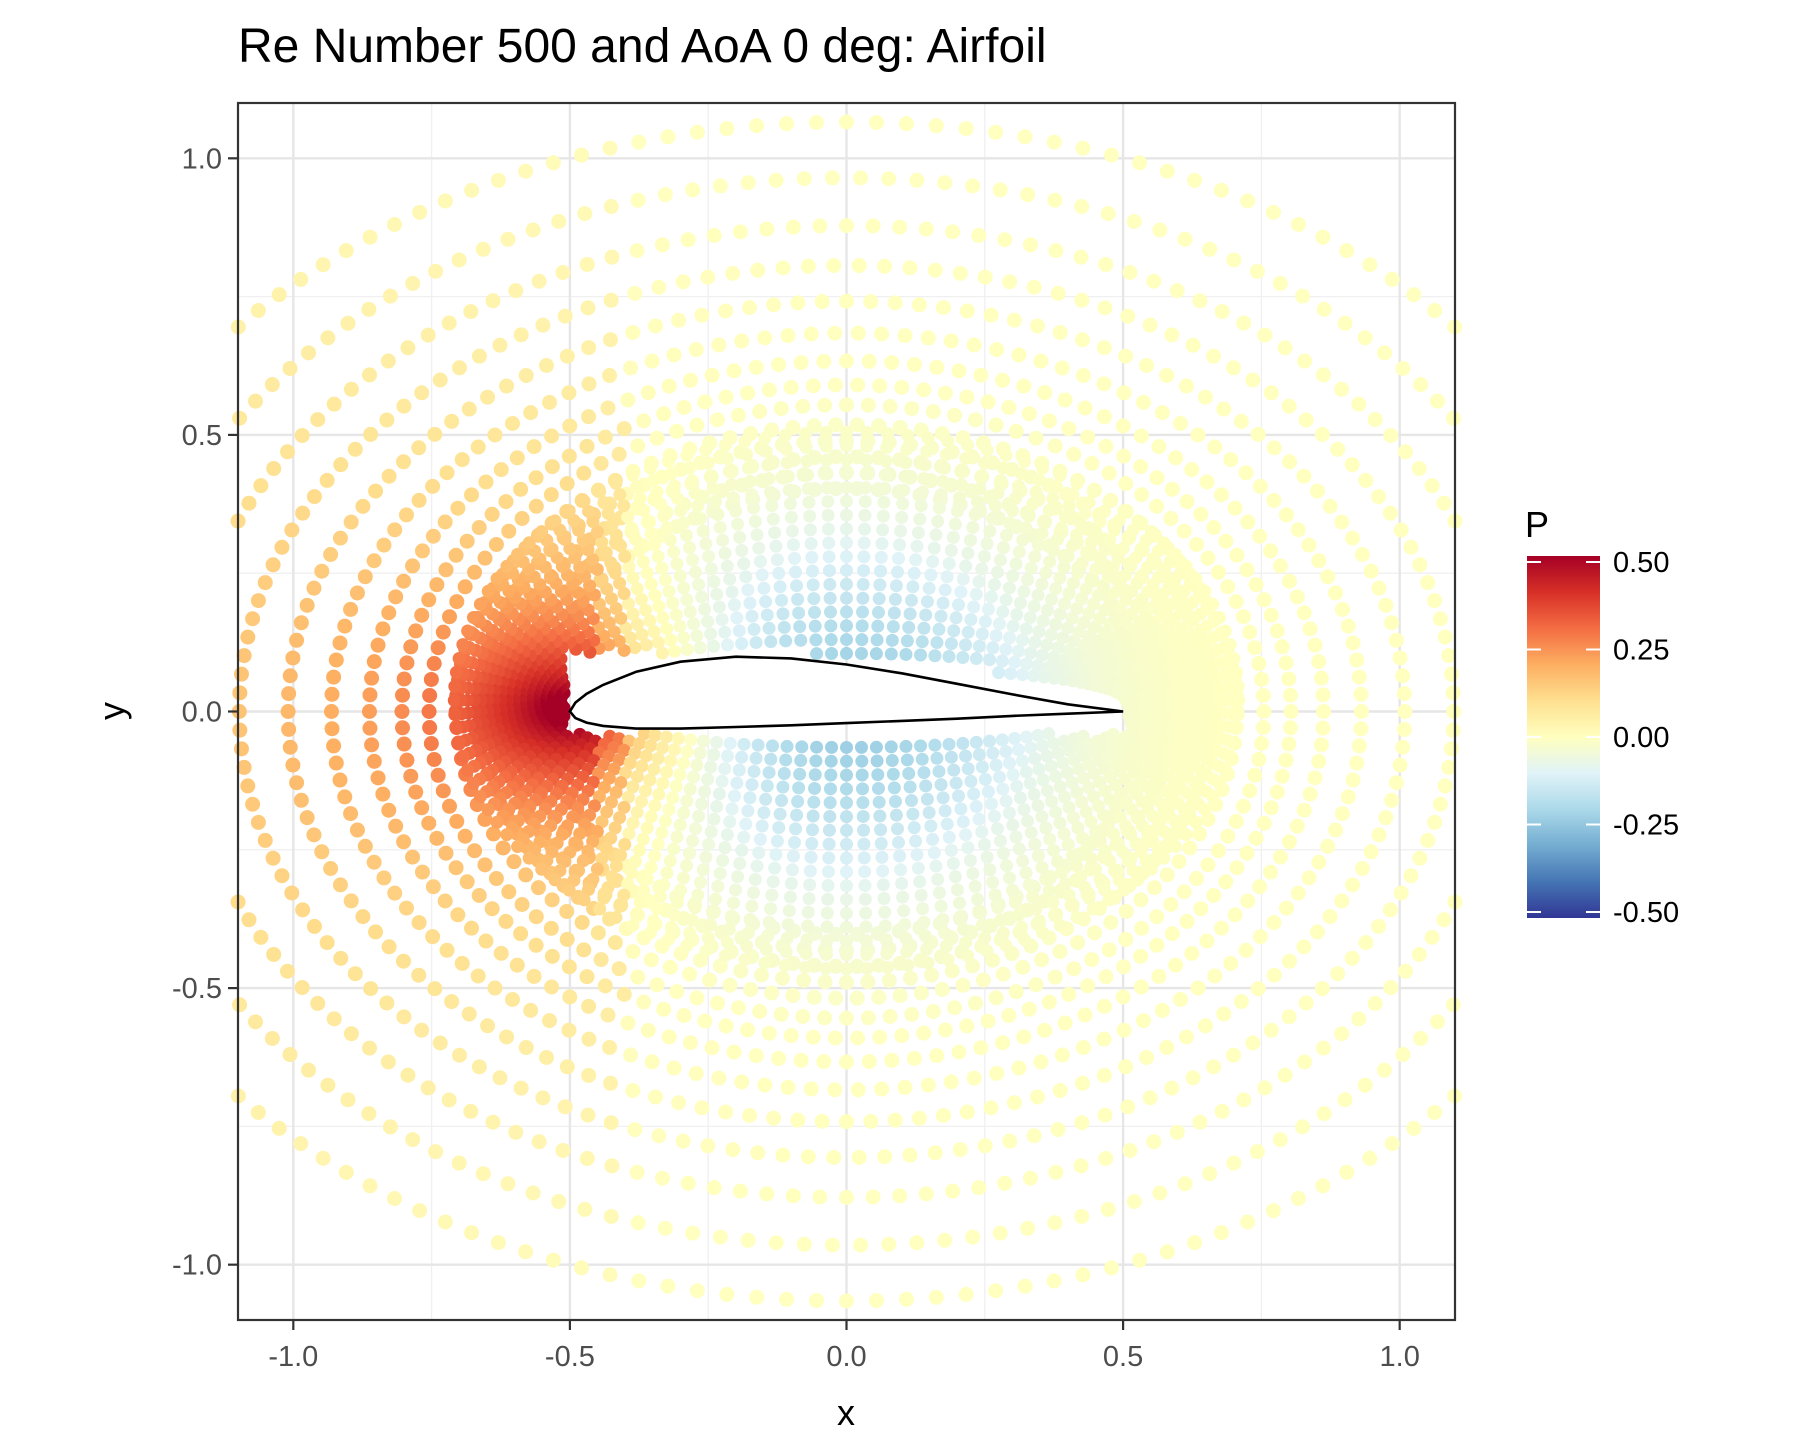  Describe the element at coordinates (570, 1357) in the screenshot. I see `x-tick-label: -0.5` at that location.